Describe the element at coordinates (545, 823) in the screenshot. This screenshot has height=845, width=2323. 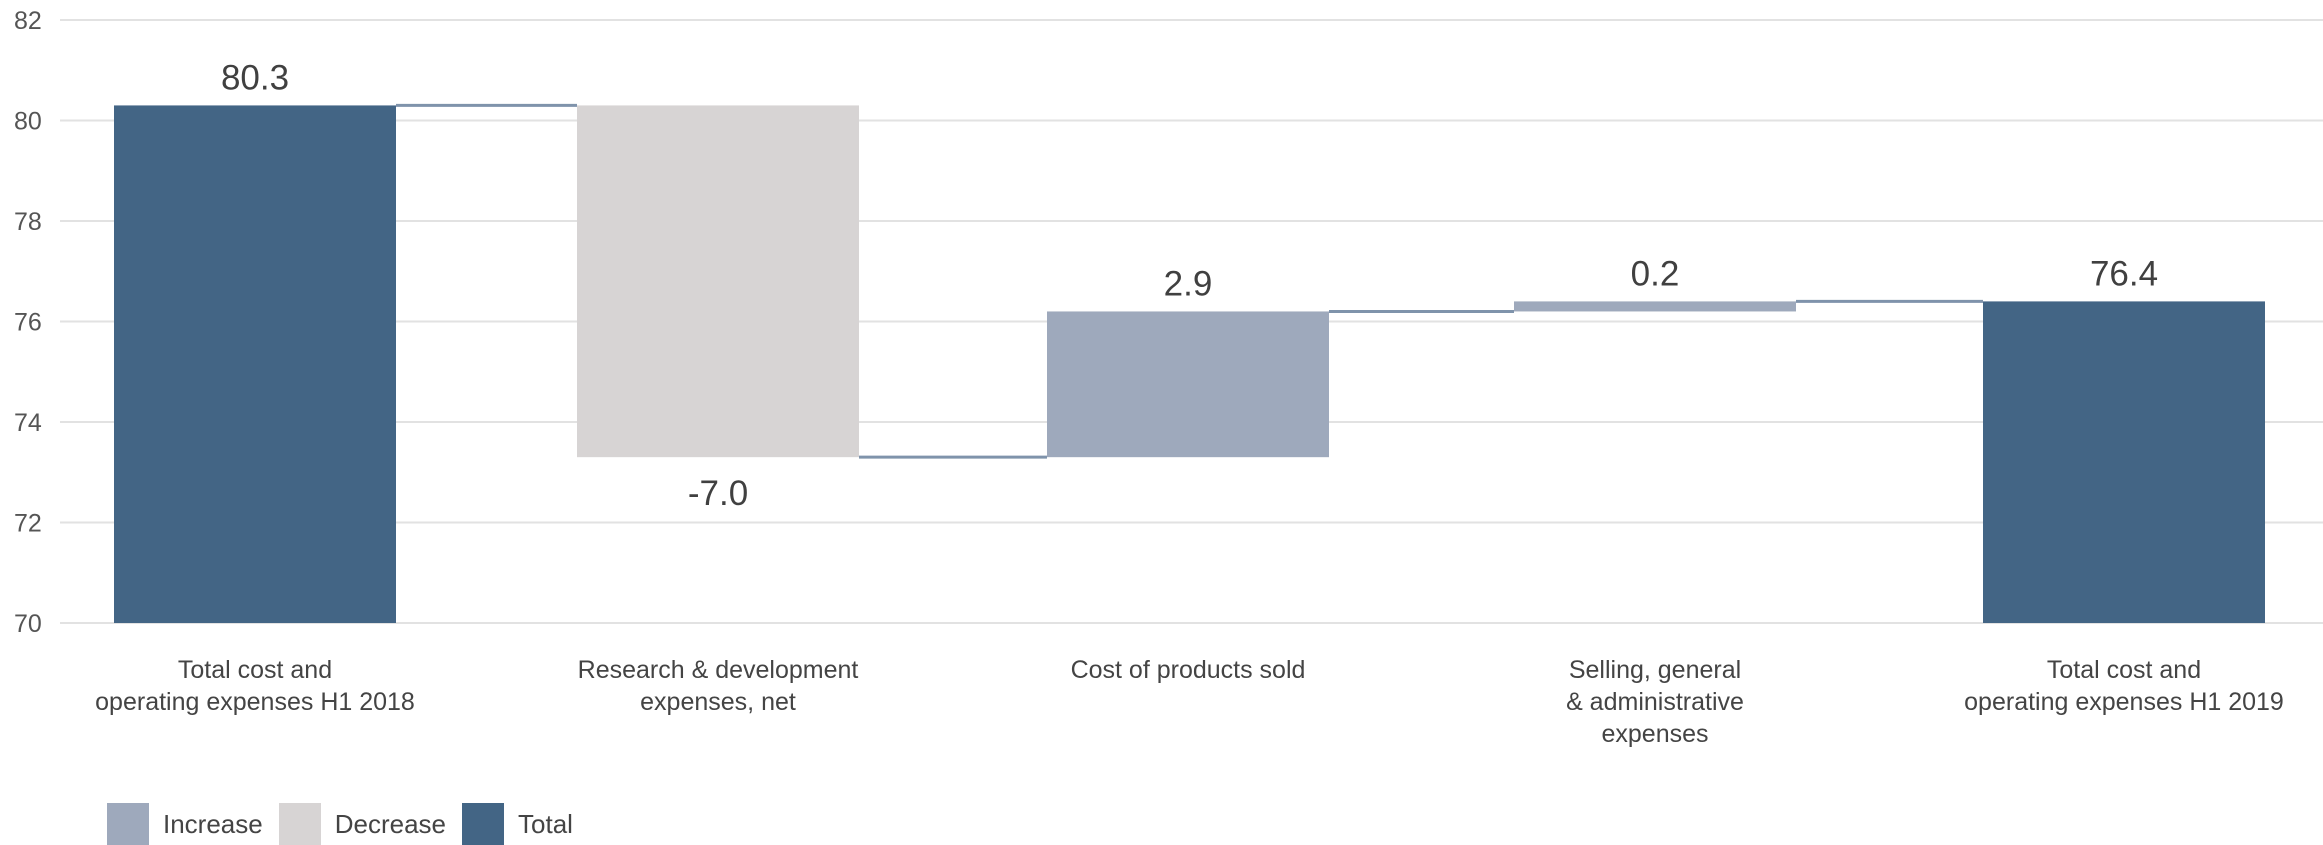
I see `legend-label-total: Total` at that location.